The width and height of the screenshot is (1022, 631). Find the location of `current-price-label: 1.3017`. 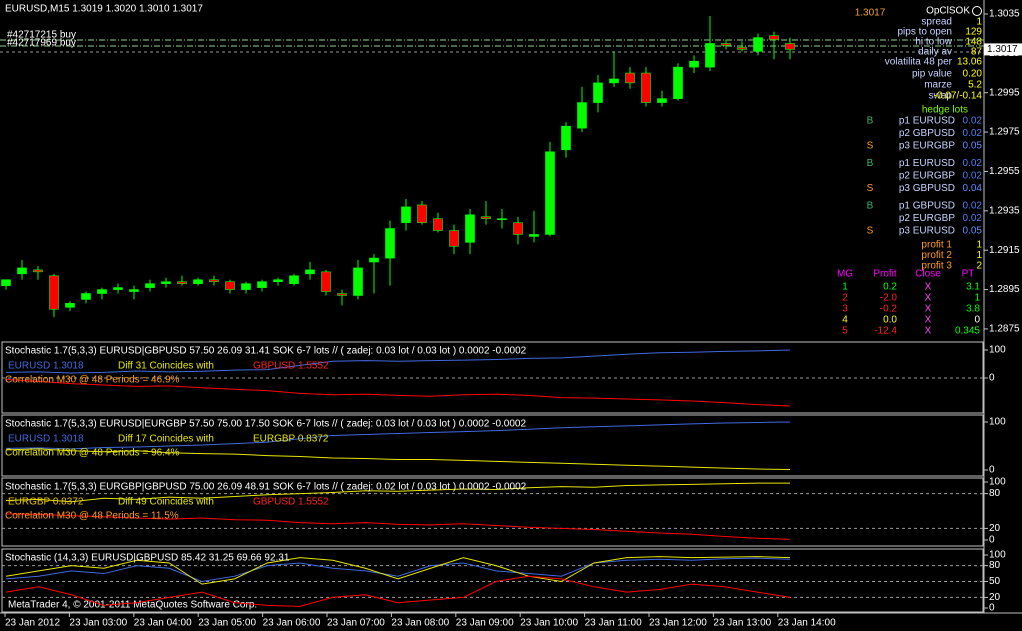

current-price-label: 1.3017 is located at coordinates (1002, 49).